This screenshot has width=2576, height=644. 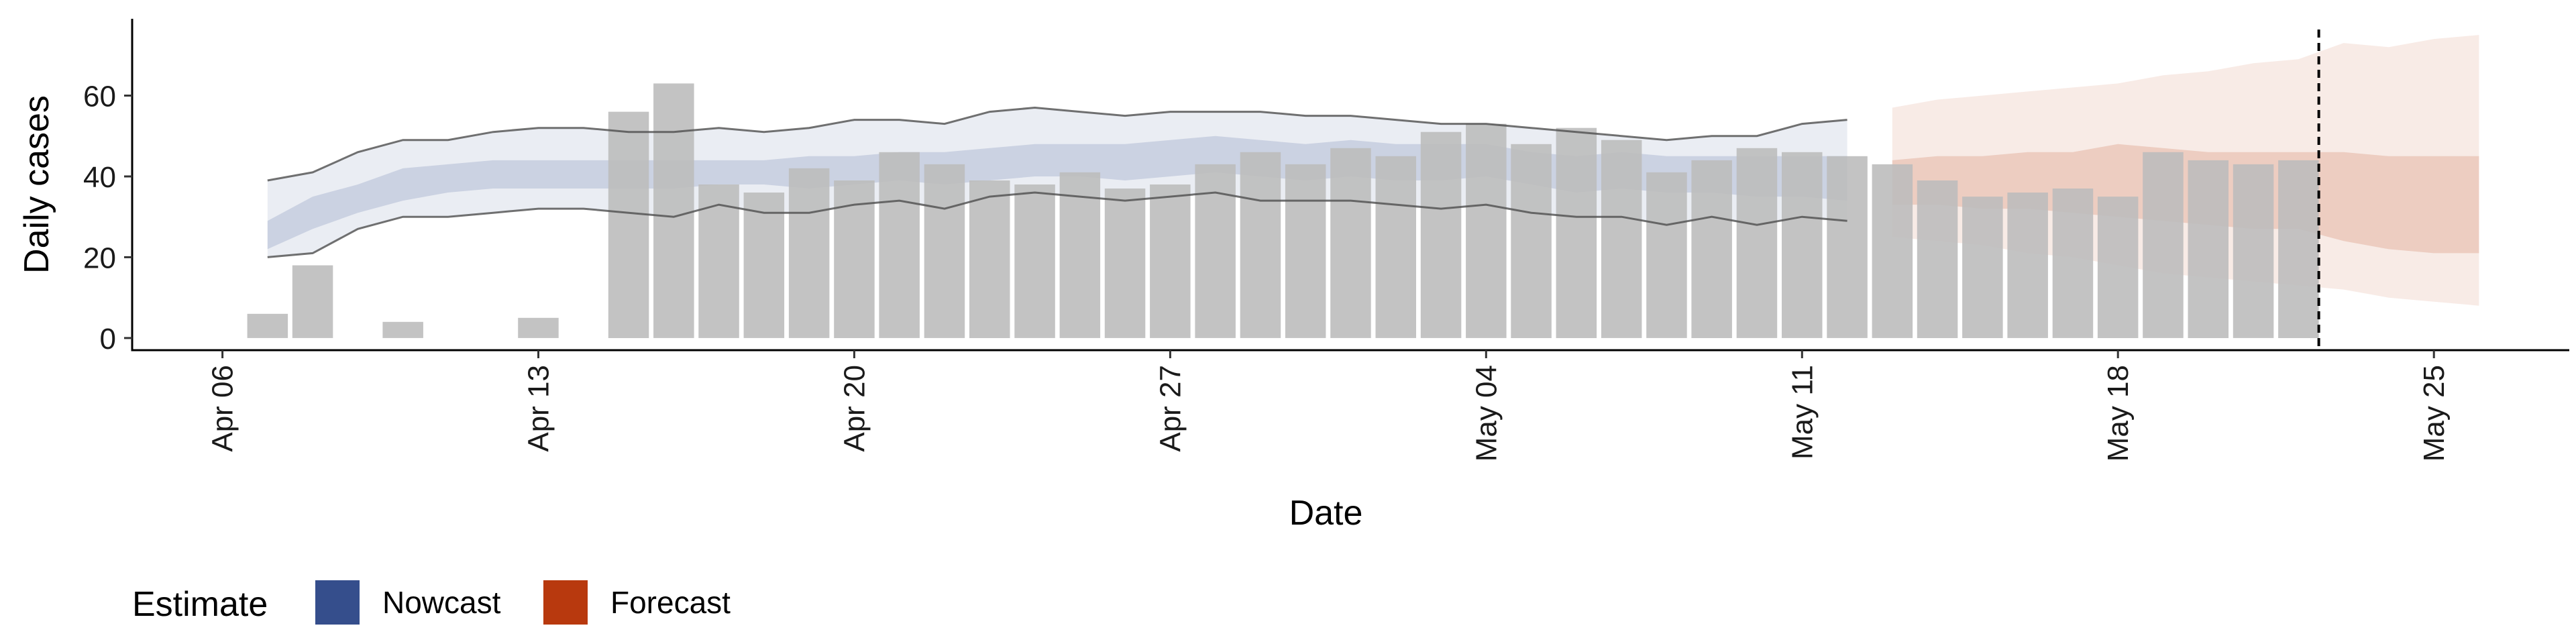 I want to click on y-tick-label: 0, so click(x=108, y=339).